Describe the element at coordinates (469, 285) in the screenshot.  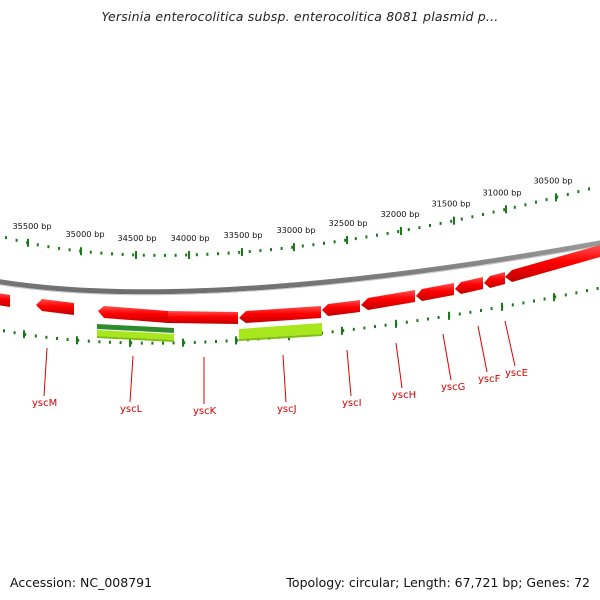
I see `gene-arrow-yscF` at that location.